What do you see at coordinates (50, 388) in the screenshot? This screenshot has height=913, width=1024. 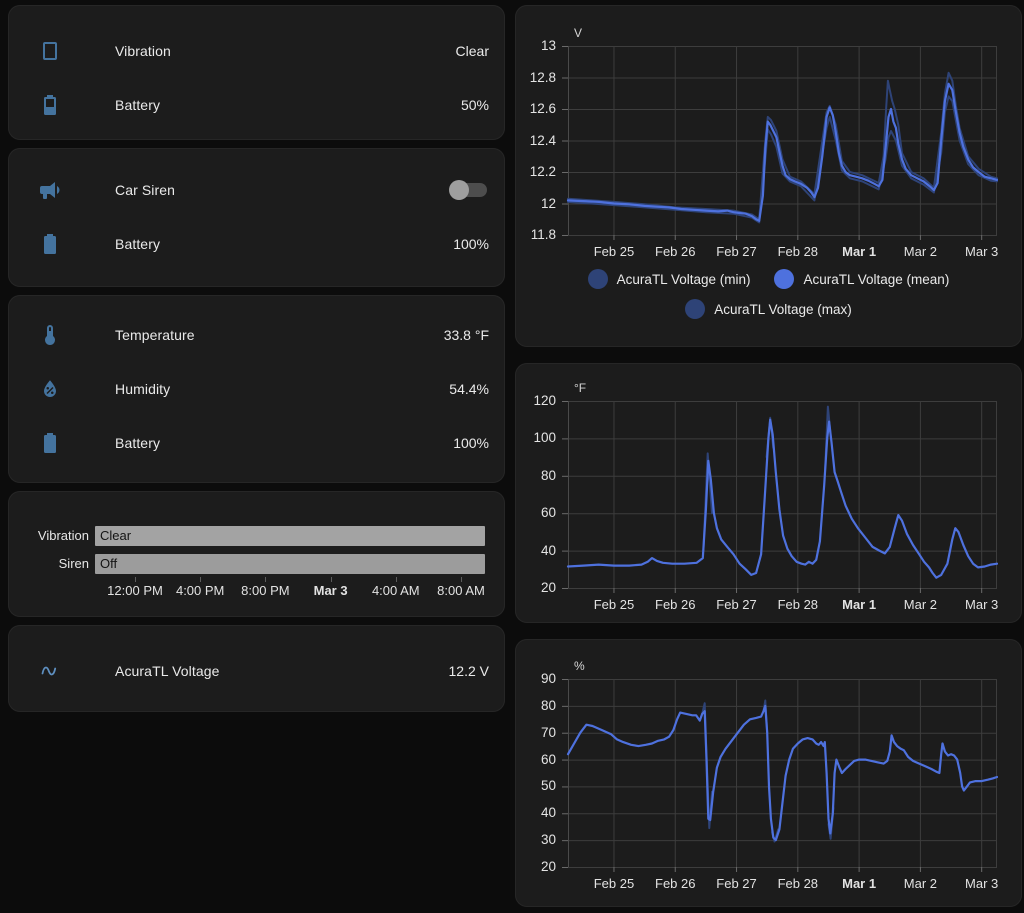 I see `water-percent-icon` at bounding box center [50, 388].